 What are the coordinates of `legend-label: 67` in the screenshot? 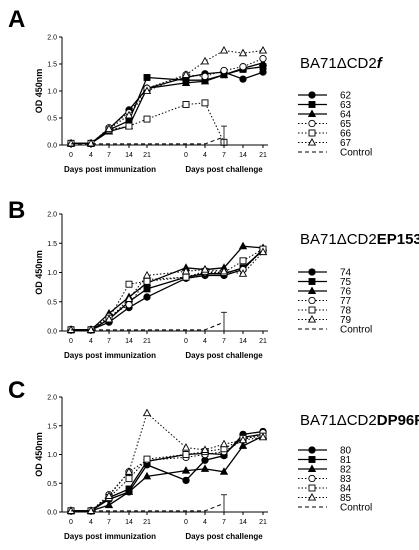 It's located at (346, 143).